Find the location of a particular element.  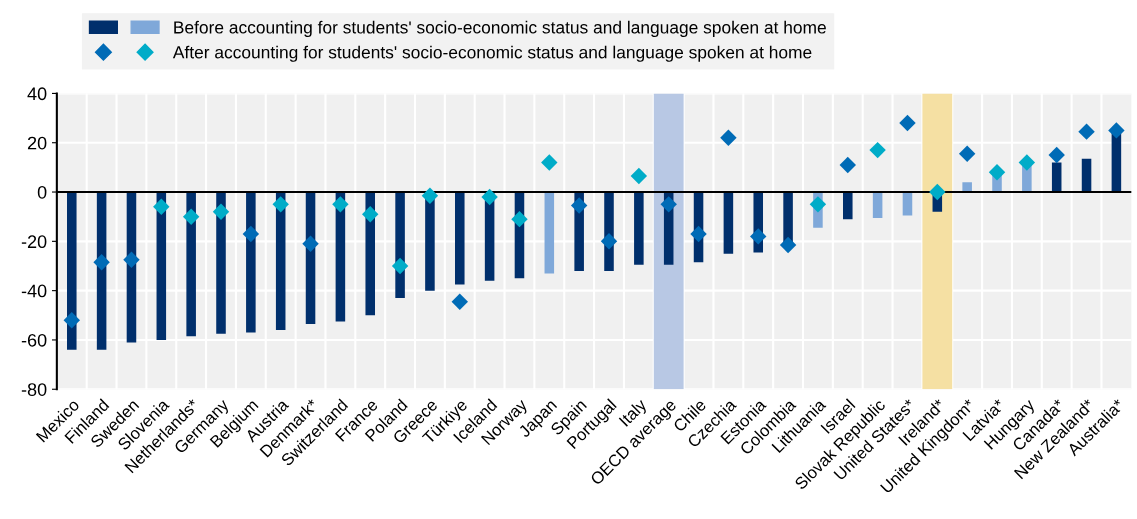

y-tick-label: 40 is located at coordinates (37, 94).